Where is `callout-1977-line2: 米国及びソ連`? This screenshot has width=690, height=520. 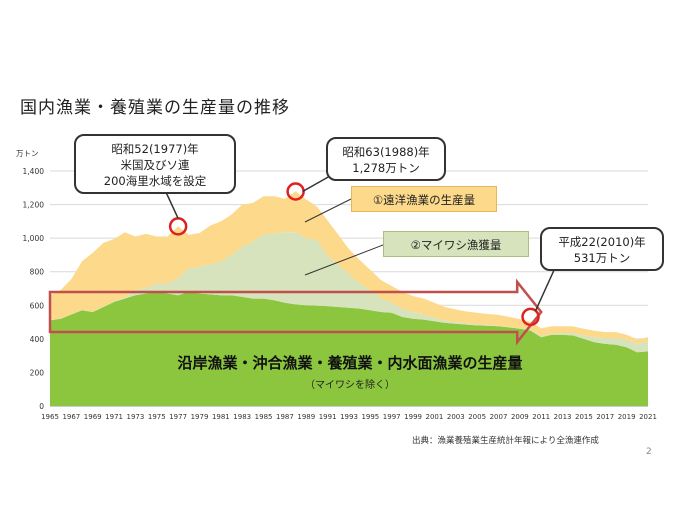
callout-1977-line2: 米国及びソ連 is located at coordinates (155, 165).